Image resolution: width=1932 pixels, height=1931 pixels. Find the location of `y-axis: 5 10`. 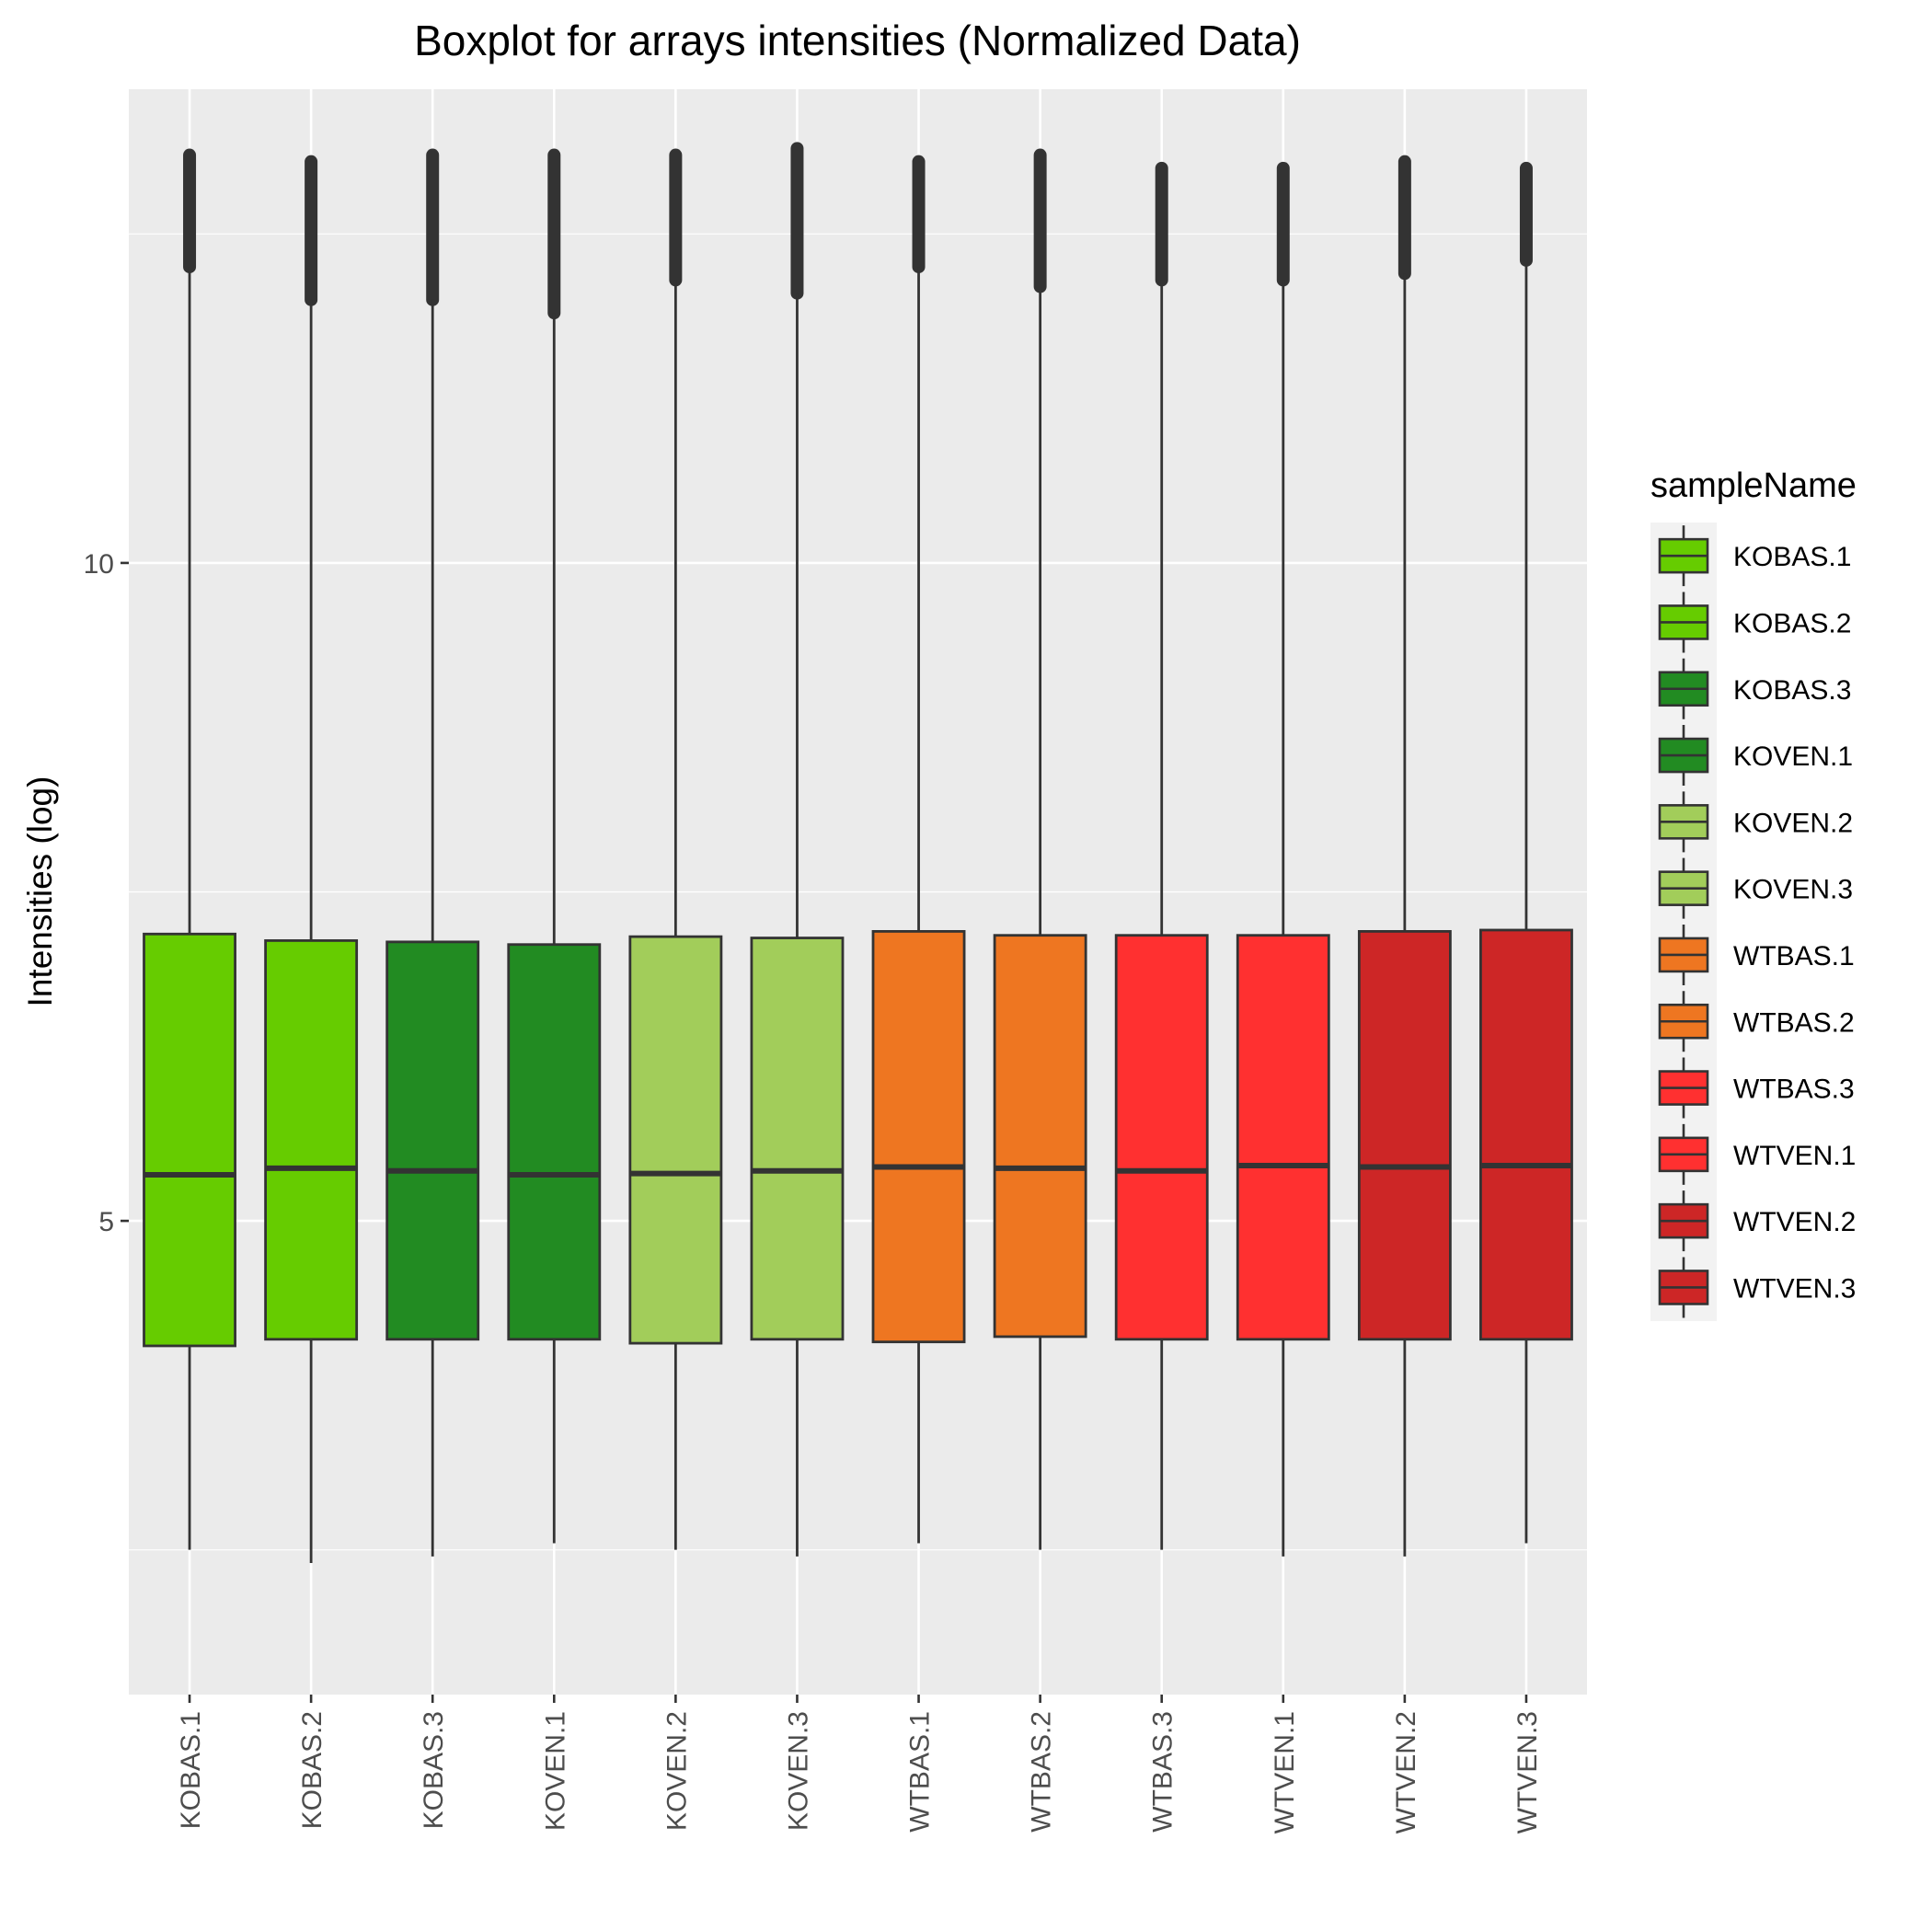

y-axis: 5 10 is located at coordinates (106, 893).